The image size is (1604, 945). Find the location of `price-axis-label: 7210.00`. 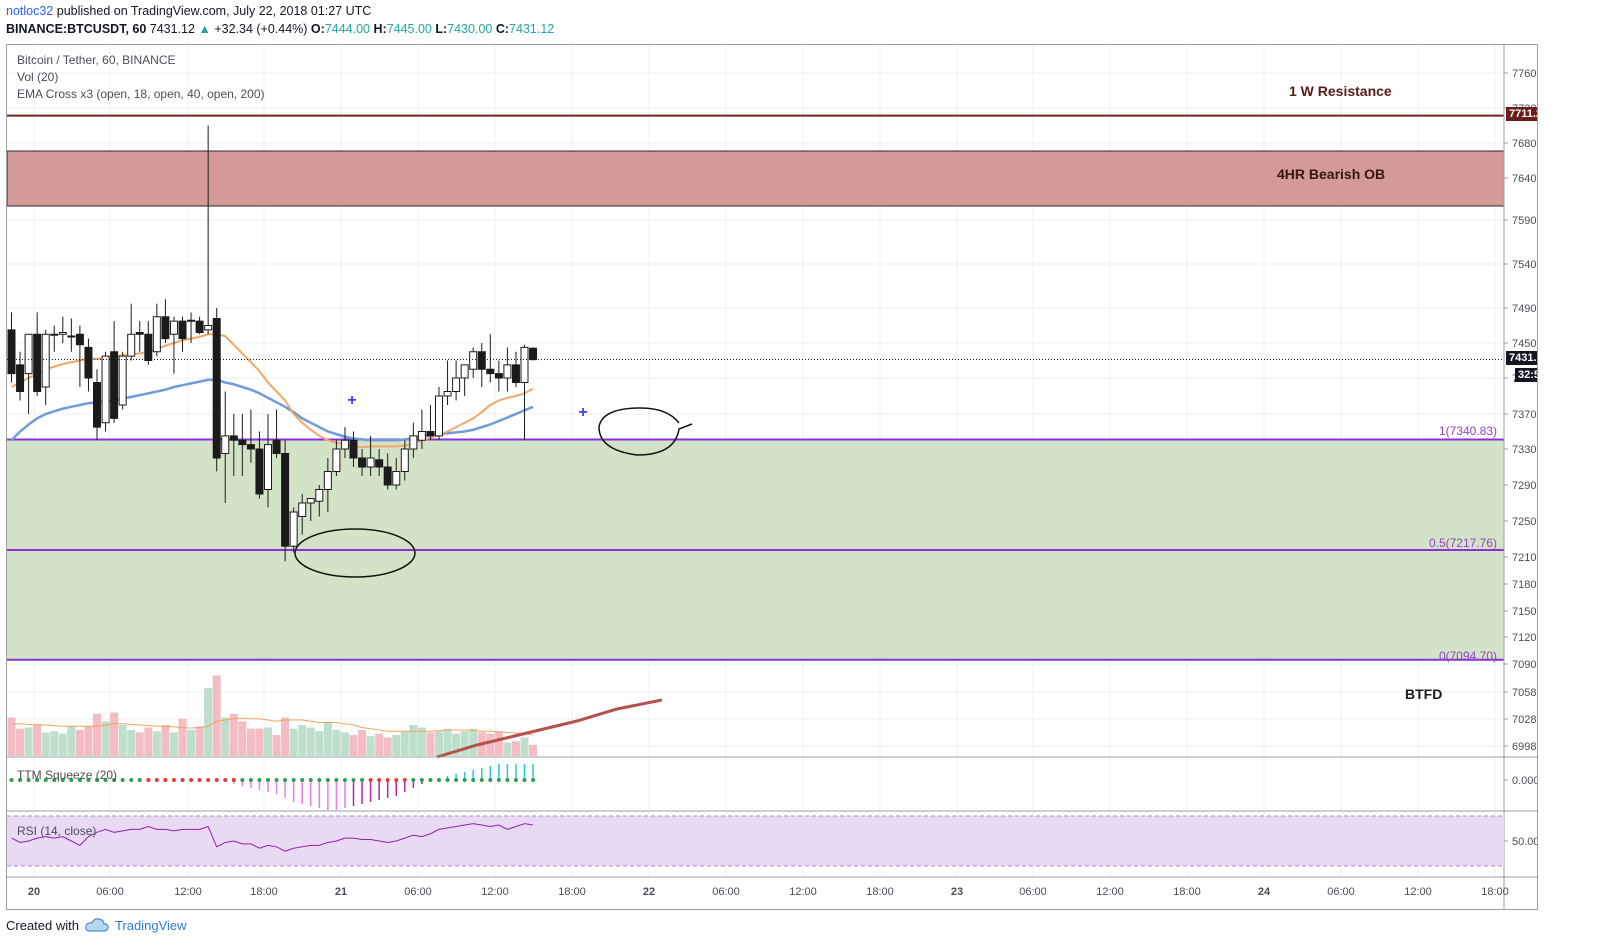

price-axis-label: 7210.00 is located at coordinates (1525, 558).